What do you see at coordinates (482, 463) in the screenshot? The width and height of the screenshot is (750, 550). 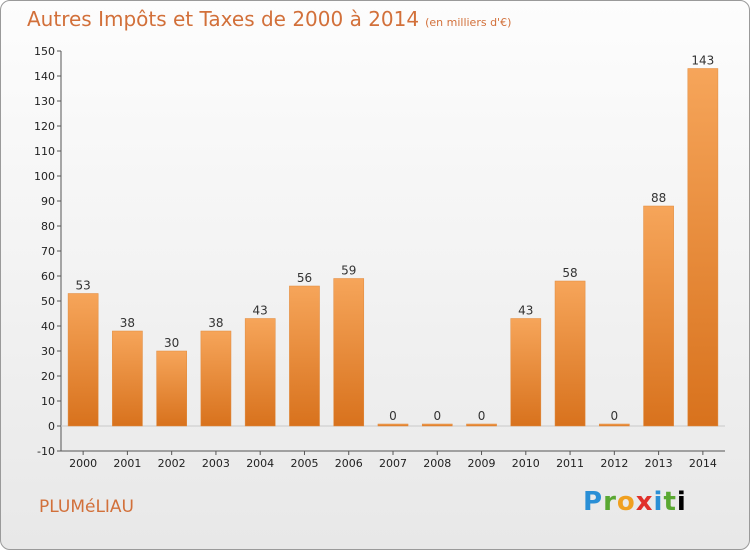 I see `x-tick-label: 2009` at bounding box center [482, 463].